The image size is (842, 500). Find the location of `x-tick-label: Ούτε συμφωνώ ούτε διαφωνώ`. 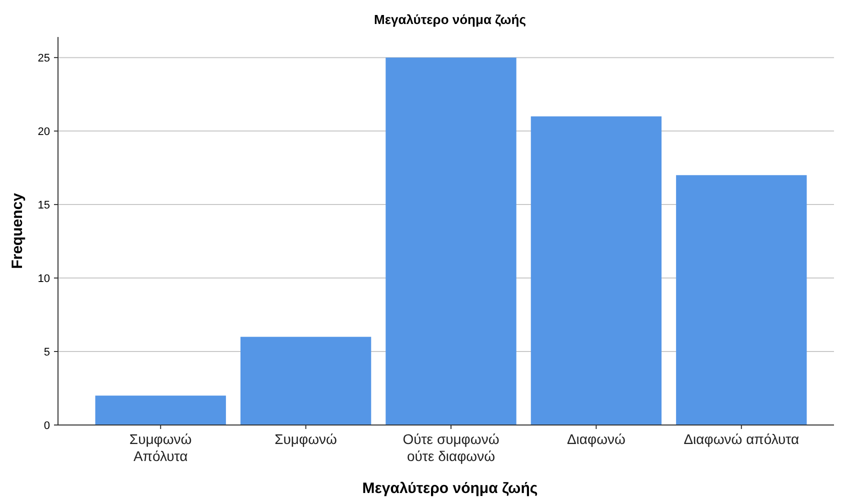

x-tick-label: Ούτε συμφωνώ ούτε διαφωνώ is located at coordinates (451, 447).